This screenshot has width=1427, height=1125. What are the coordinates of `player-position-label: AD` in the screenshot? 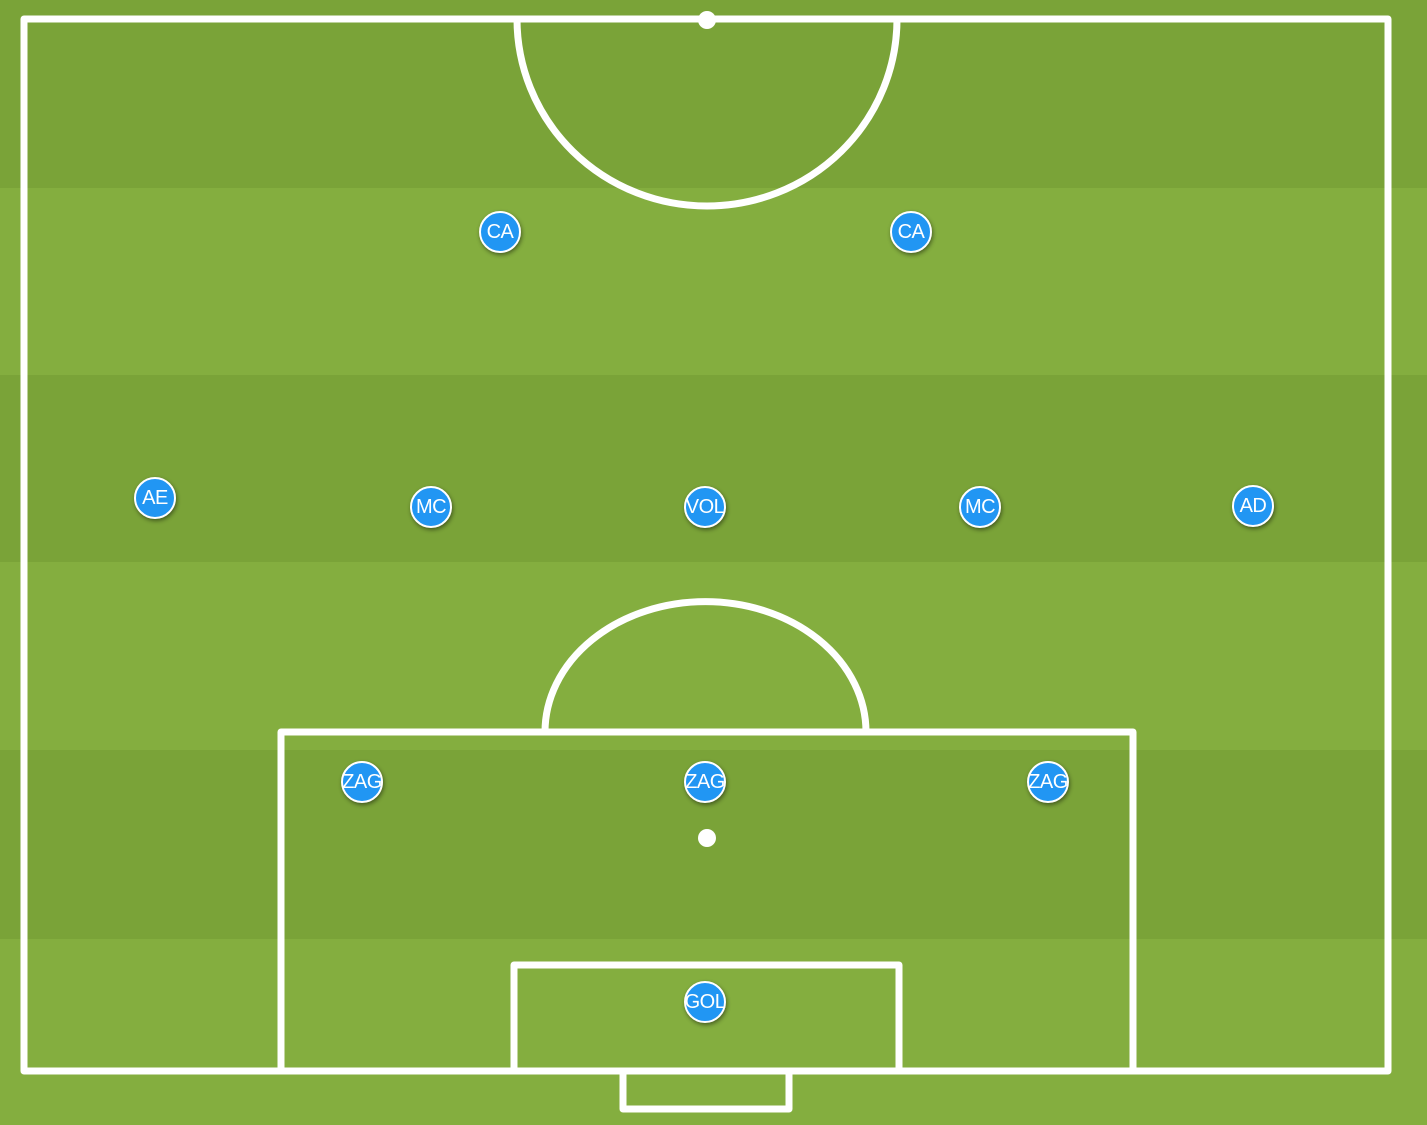 It's located at (1253, 506).